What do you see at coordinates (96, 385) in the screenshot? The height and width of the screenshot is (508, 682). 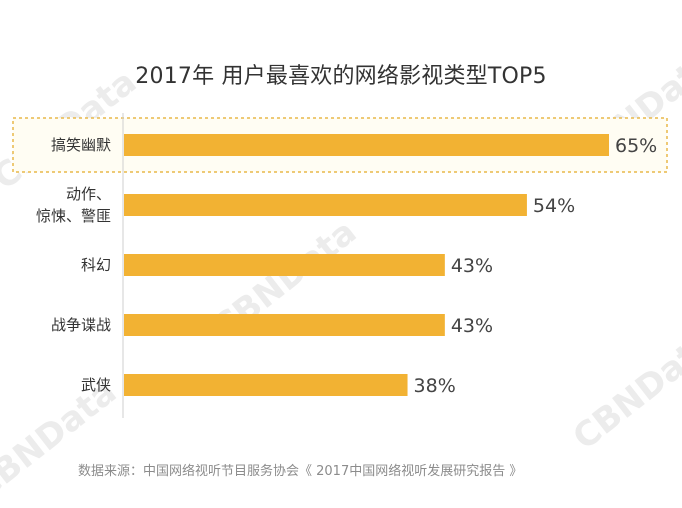 I see `category-label: 武侠` at bounding box center [96, 385].